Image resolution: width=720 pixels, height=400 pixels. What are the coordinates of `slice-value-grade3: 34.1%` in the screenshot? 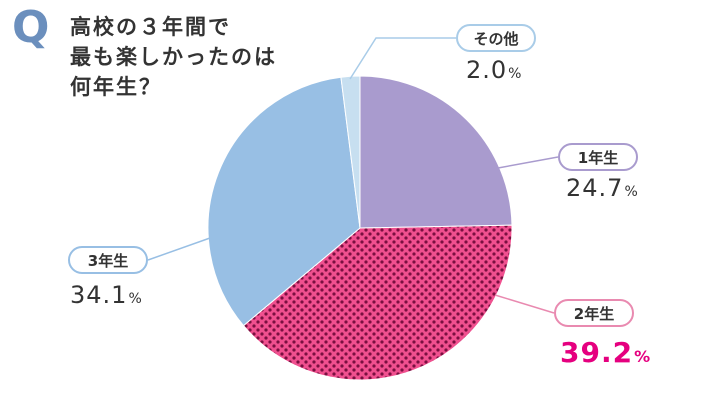 It's located at (106, 295).